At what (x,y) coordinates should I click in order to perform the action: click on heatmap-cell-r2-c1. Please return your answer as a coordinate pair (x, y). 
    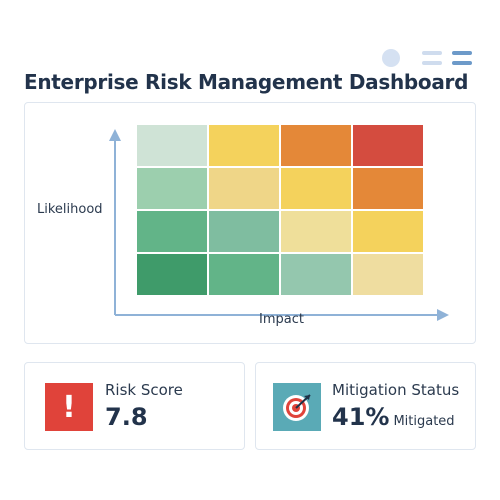
    Looking at the image, I should click on (172, 188).